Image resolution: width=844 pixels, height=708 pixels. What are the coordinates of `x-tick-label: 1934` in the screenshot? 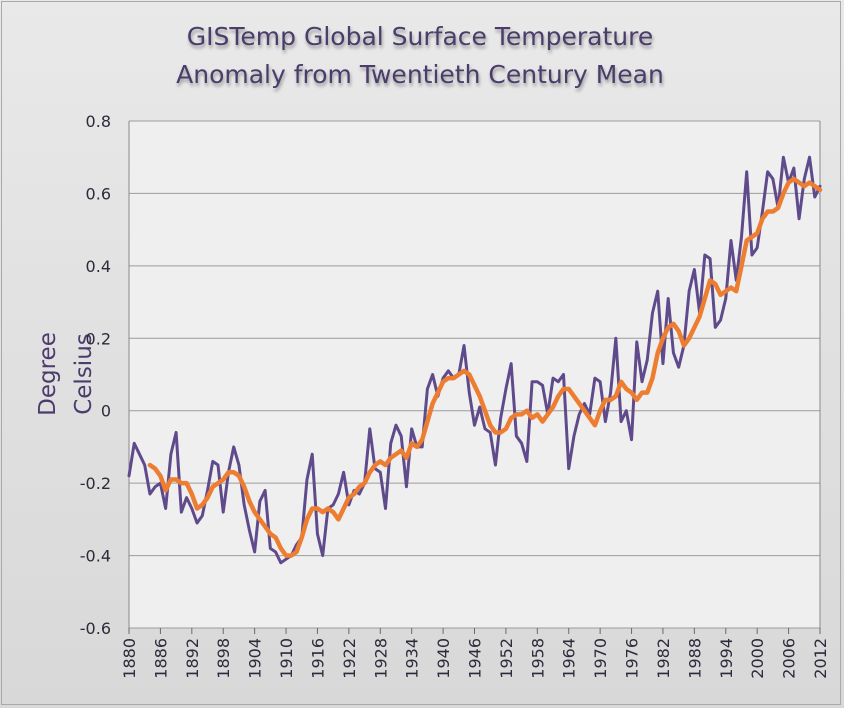 It's located at (412, 658).